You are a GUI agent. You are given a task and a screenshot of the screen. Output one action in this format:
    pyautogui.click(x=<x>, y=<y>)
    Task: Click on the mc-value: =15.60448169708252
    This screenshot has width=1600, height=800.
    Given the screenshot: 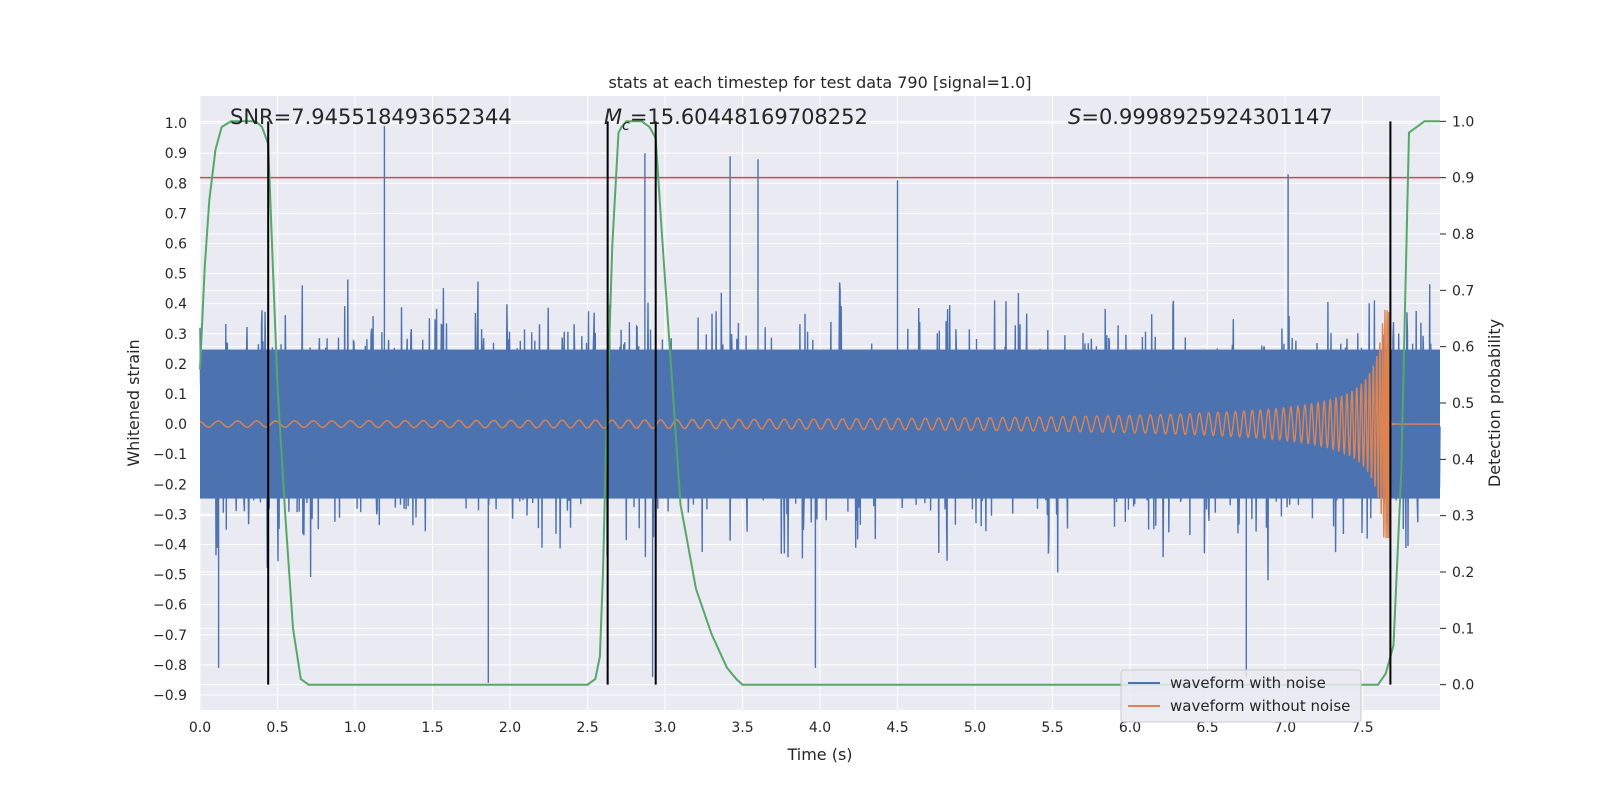 What is the action you would take?
    pyautogui.click(x=749, y=117)
    